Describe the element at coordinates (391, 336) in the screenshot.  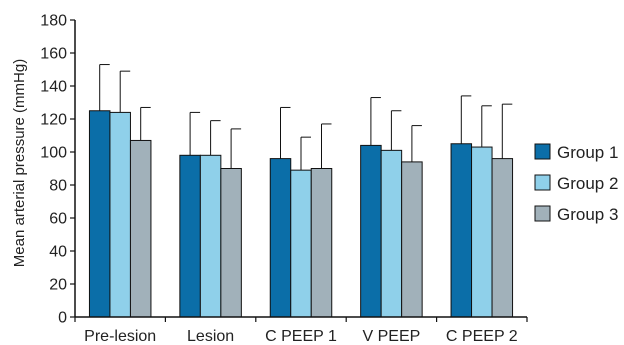
I see `x-category-label: V PEEP` at that location.